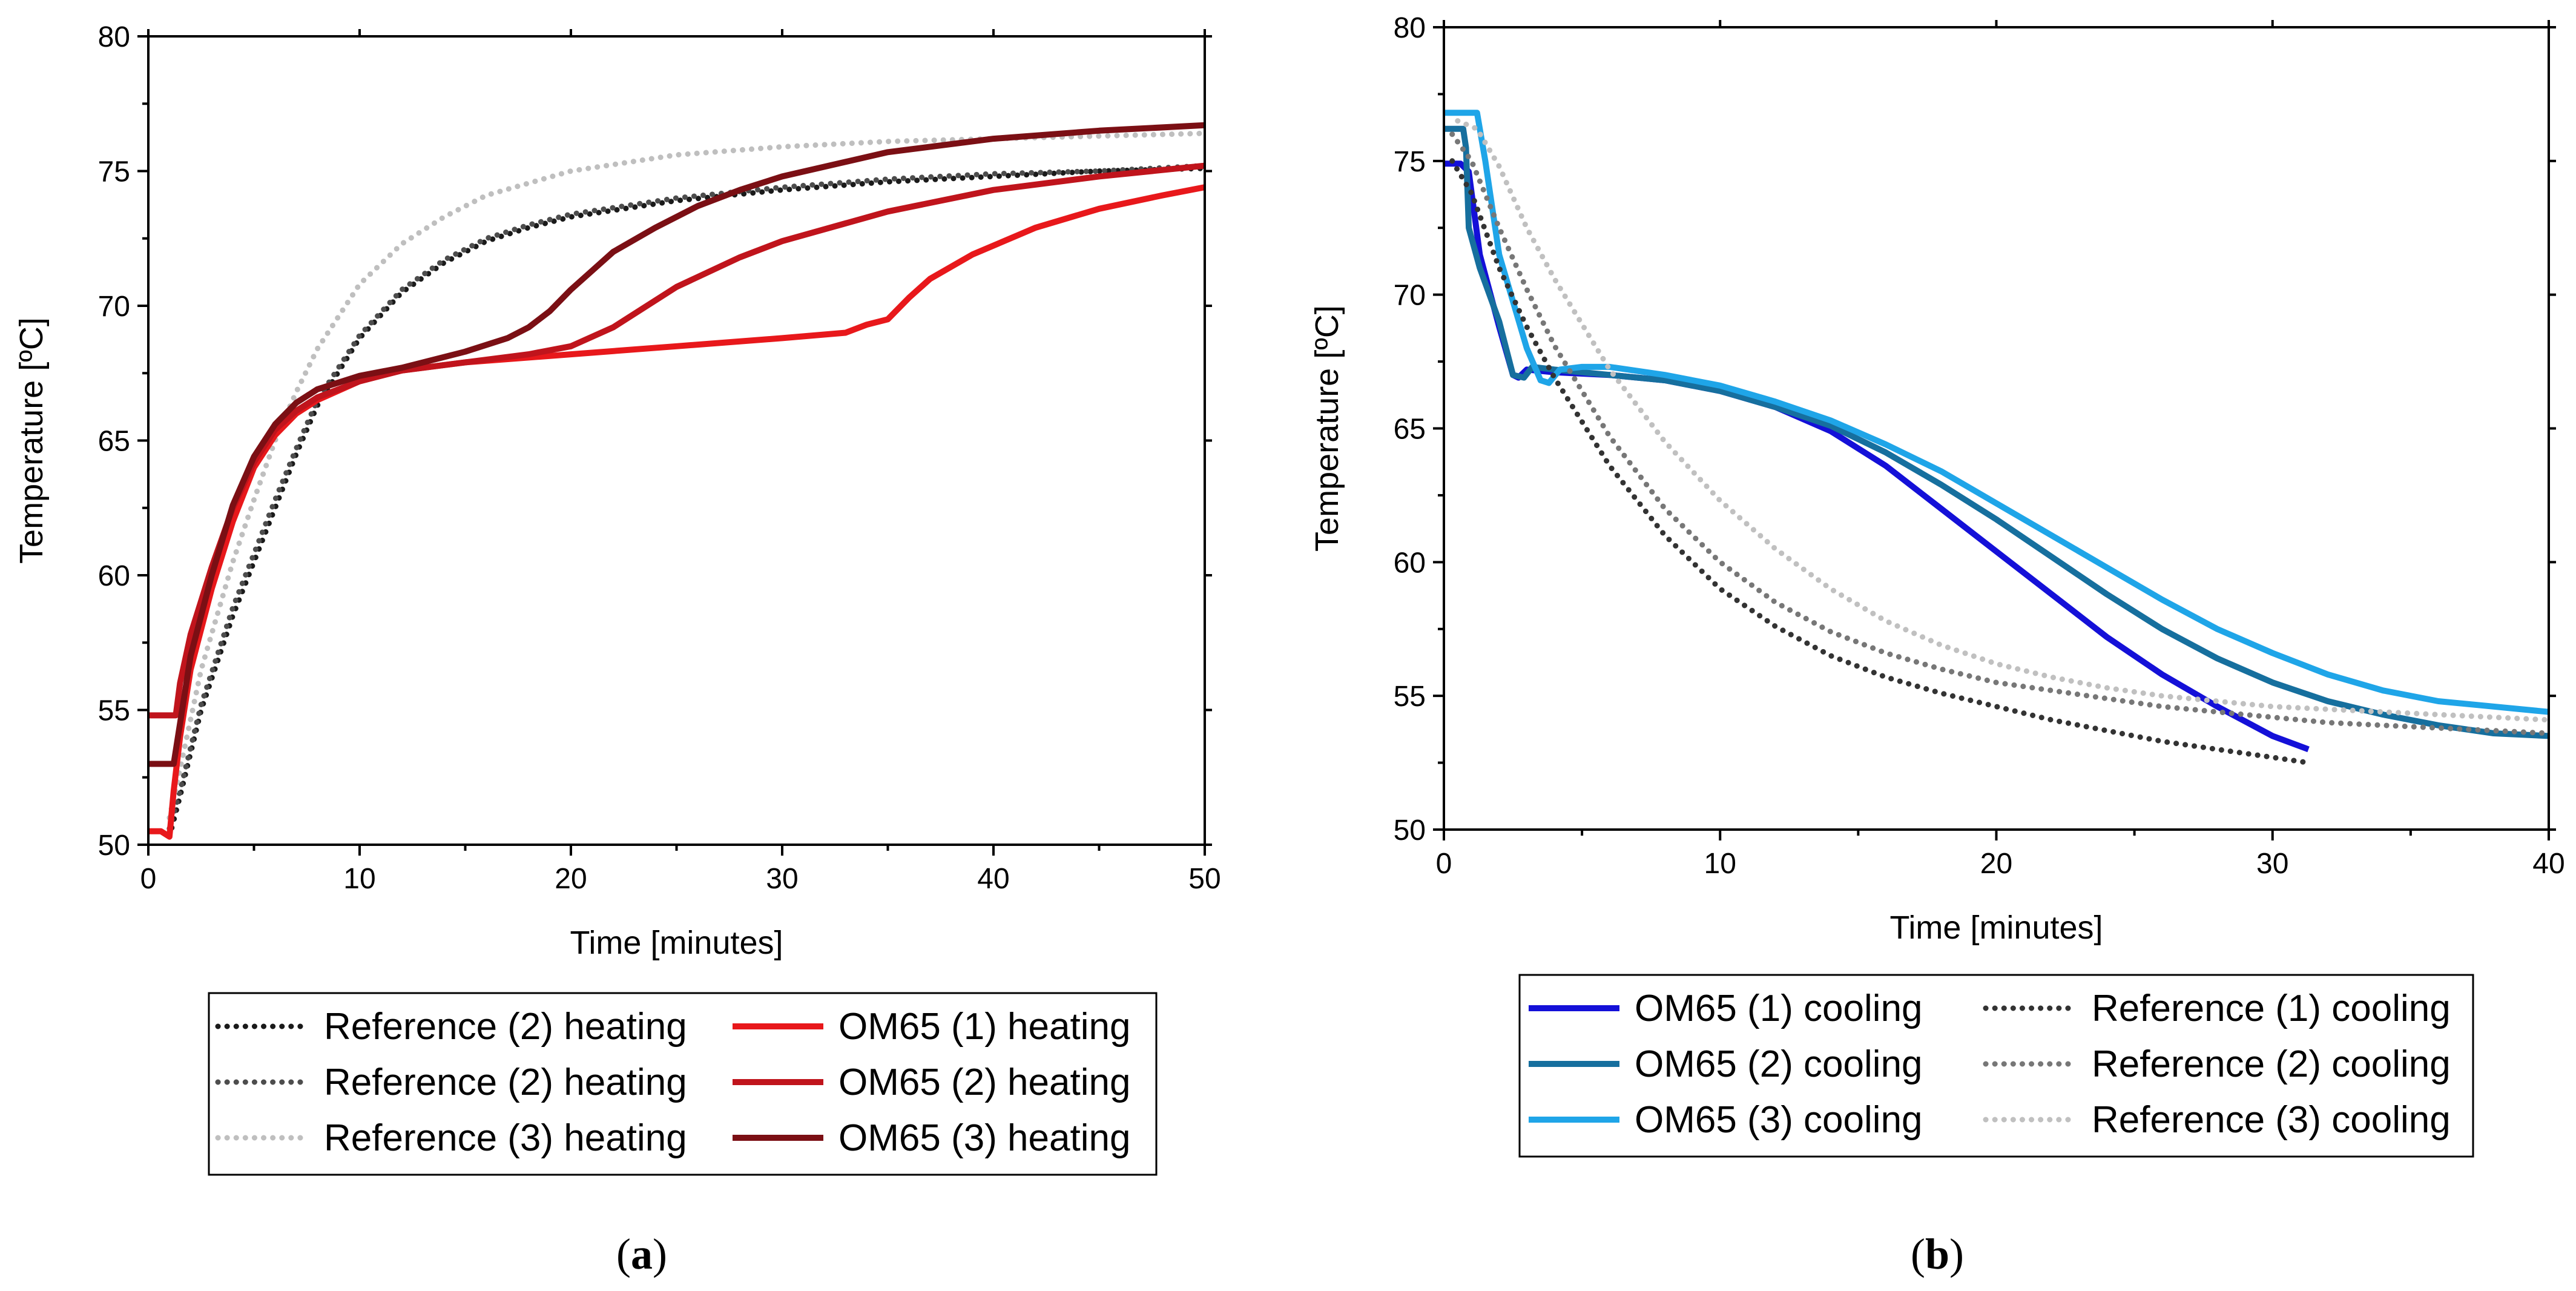 This screenshot has width=2576, height=1291. What do you see at coordinates (984, 1138) in the screenshot?
I see `legend-label: OM65 (3) heating` at bounding box center [984, 1138].